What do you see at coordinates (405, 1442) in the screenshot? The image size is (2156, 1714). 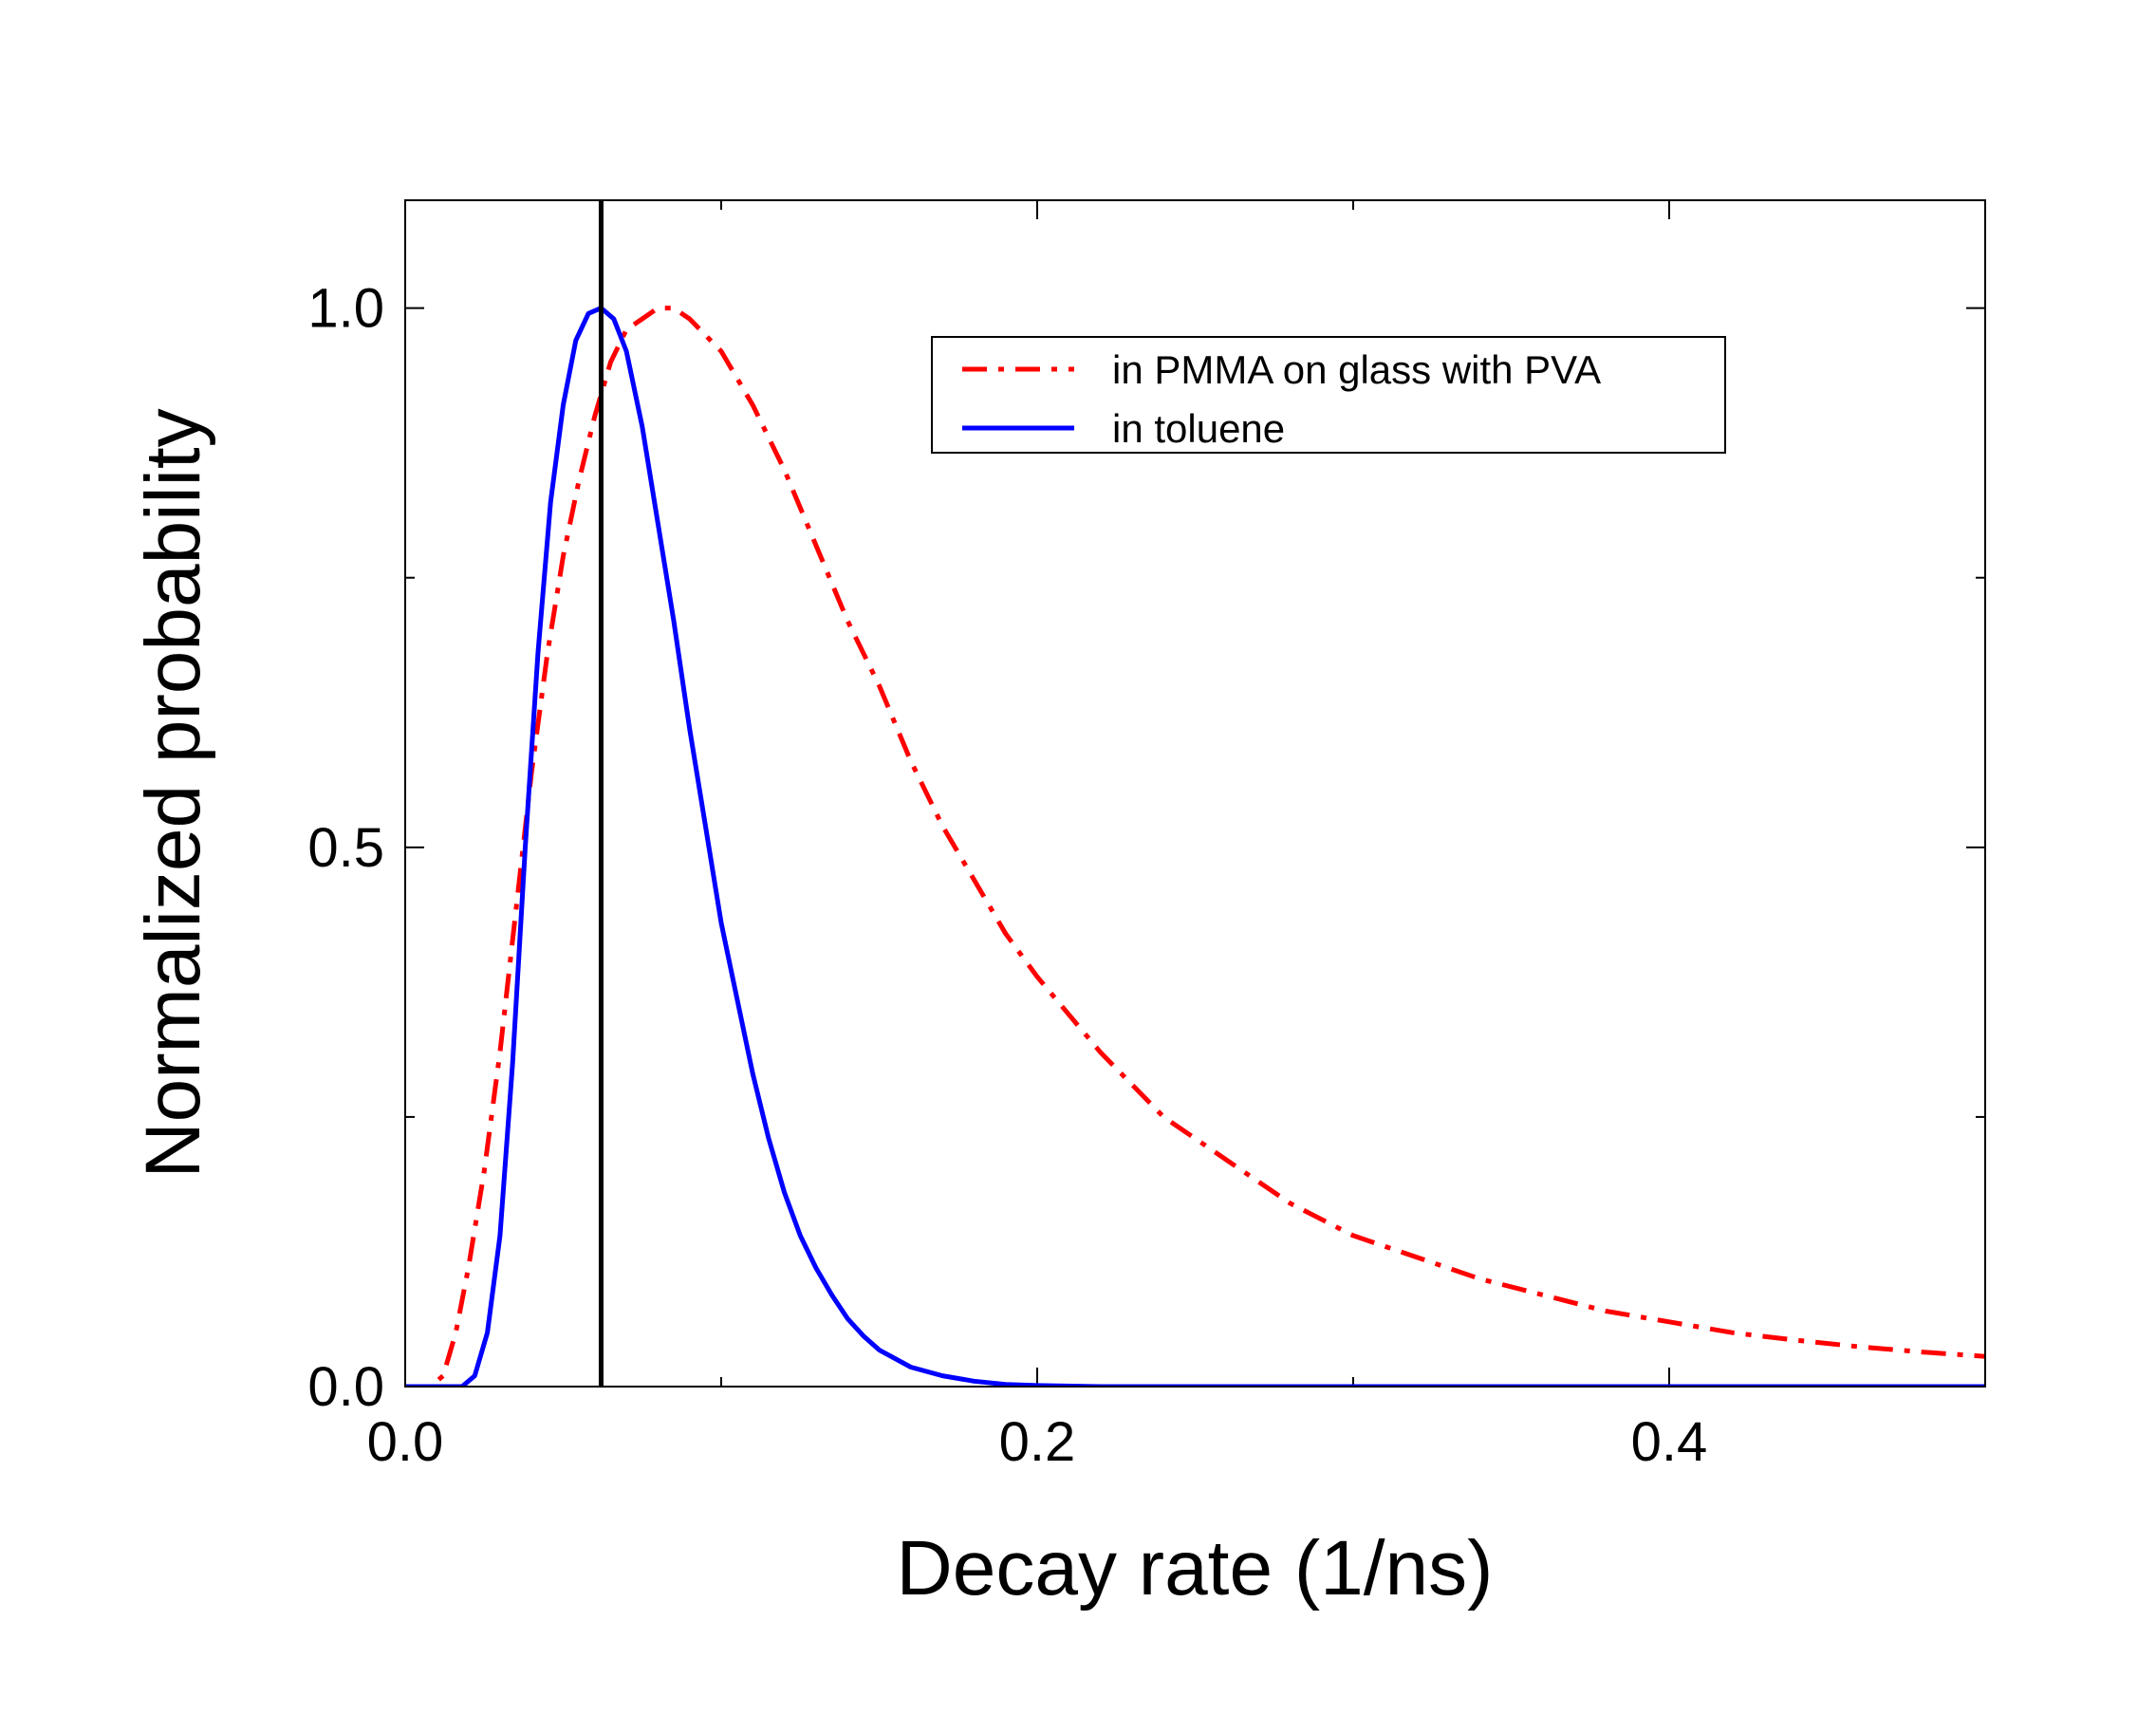 I see `x-tick-label: 0.0` at bounding box center [405, 1442].